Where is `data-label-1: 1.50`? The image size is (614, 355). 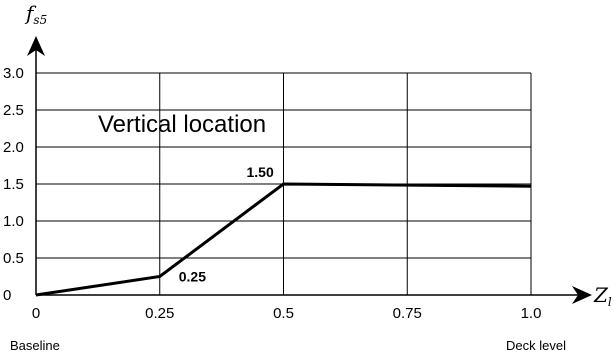
data-label-1: 1.50 is located at coordinates (260, 172).